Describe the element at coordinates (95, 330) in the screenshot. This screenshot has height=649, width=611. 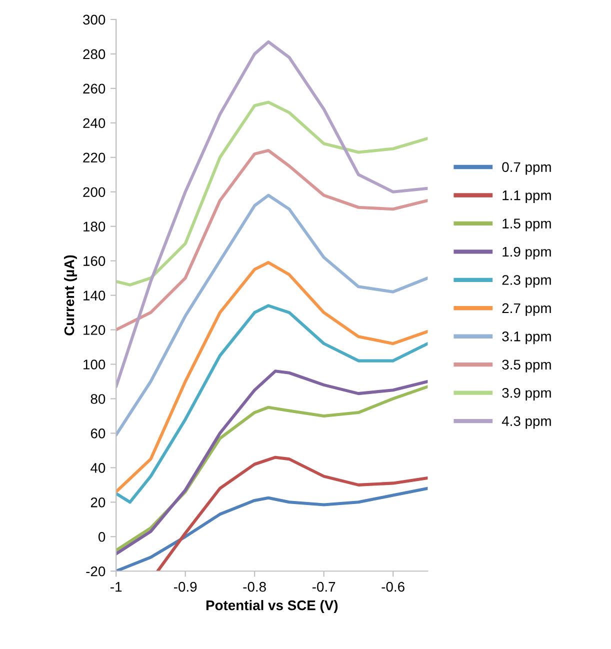
I see `y-tick-label: 120` at that location.